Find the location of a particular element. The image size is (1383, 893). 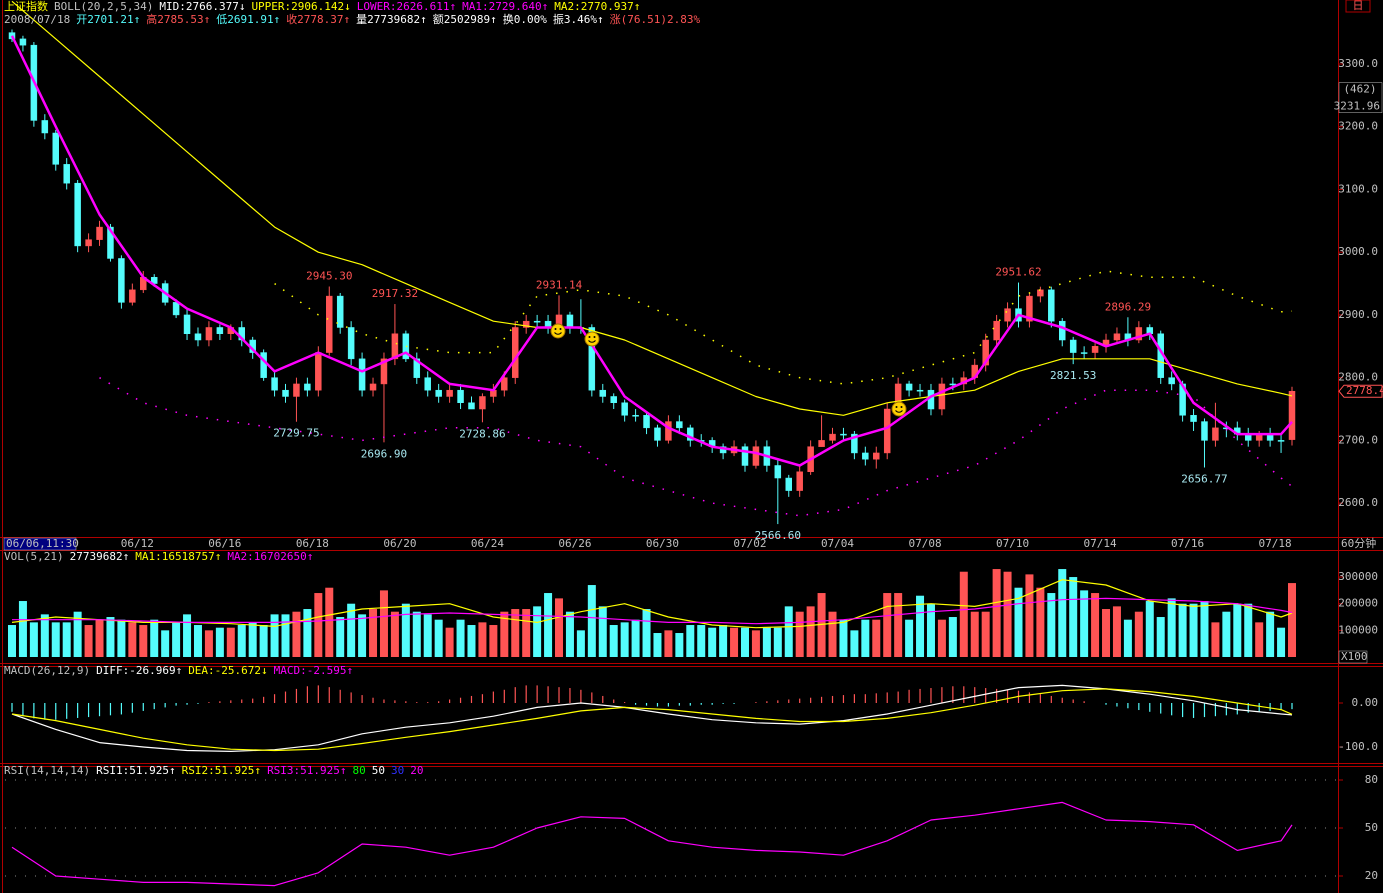

header-item: RSI(14,14,14) is located at coordinates (47, 770).